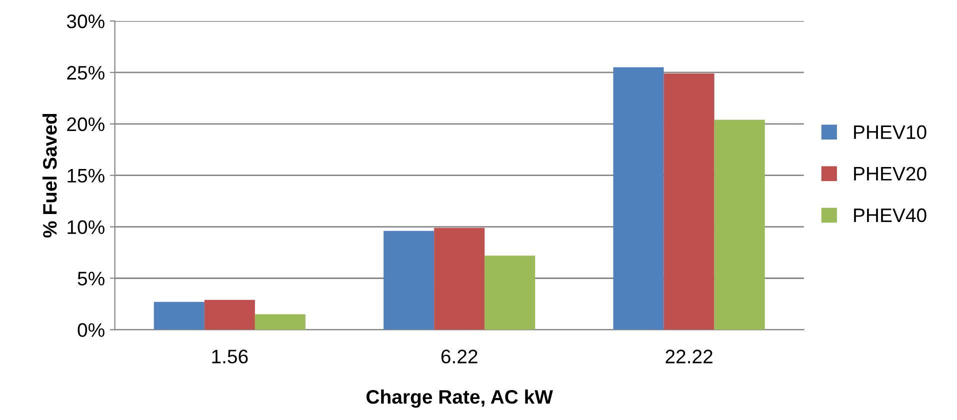 Image resolution: width=957 pixels, height=420 pixels. What do you see at coordinates (91, 330) in the screenshot?
I see `y-tick-label: 0%` at bounding box center [91, 330].